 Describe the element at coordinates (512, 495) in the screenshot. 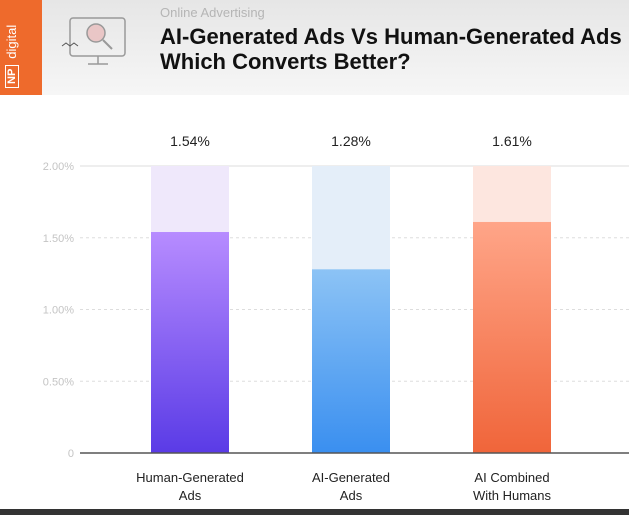

I see `category-label: With Humans` at that location.